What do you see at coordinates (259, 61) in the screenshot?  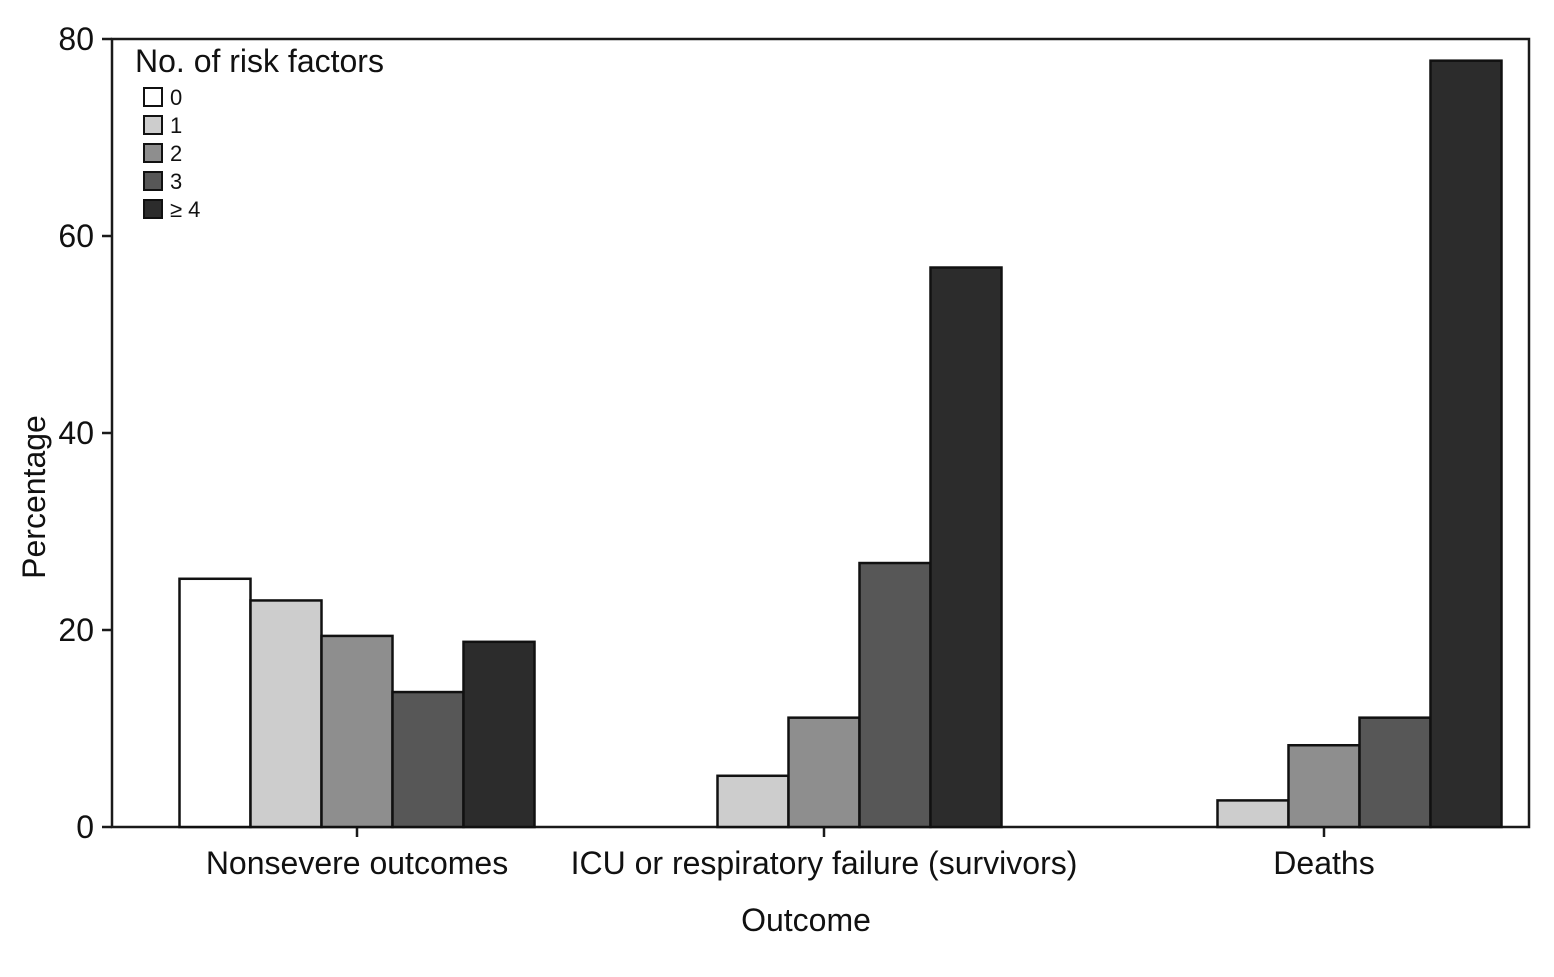 I see `legend-title: No. of risk factors` at bounding box center [259, 61].